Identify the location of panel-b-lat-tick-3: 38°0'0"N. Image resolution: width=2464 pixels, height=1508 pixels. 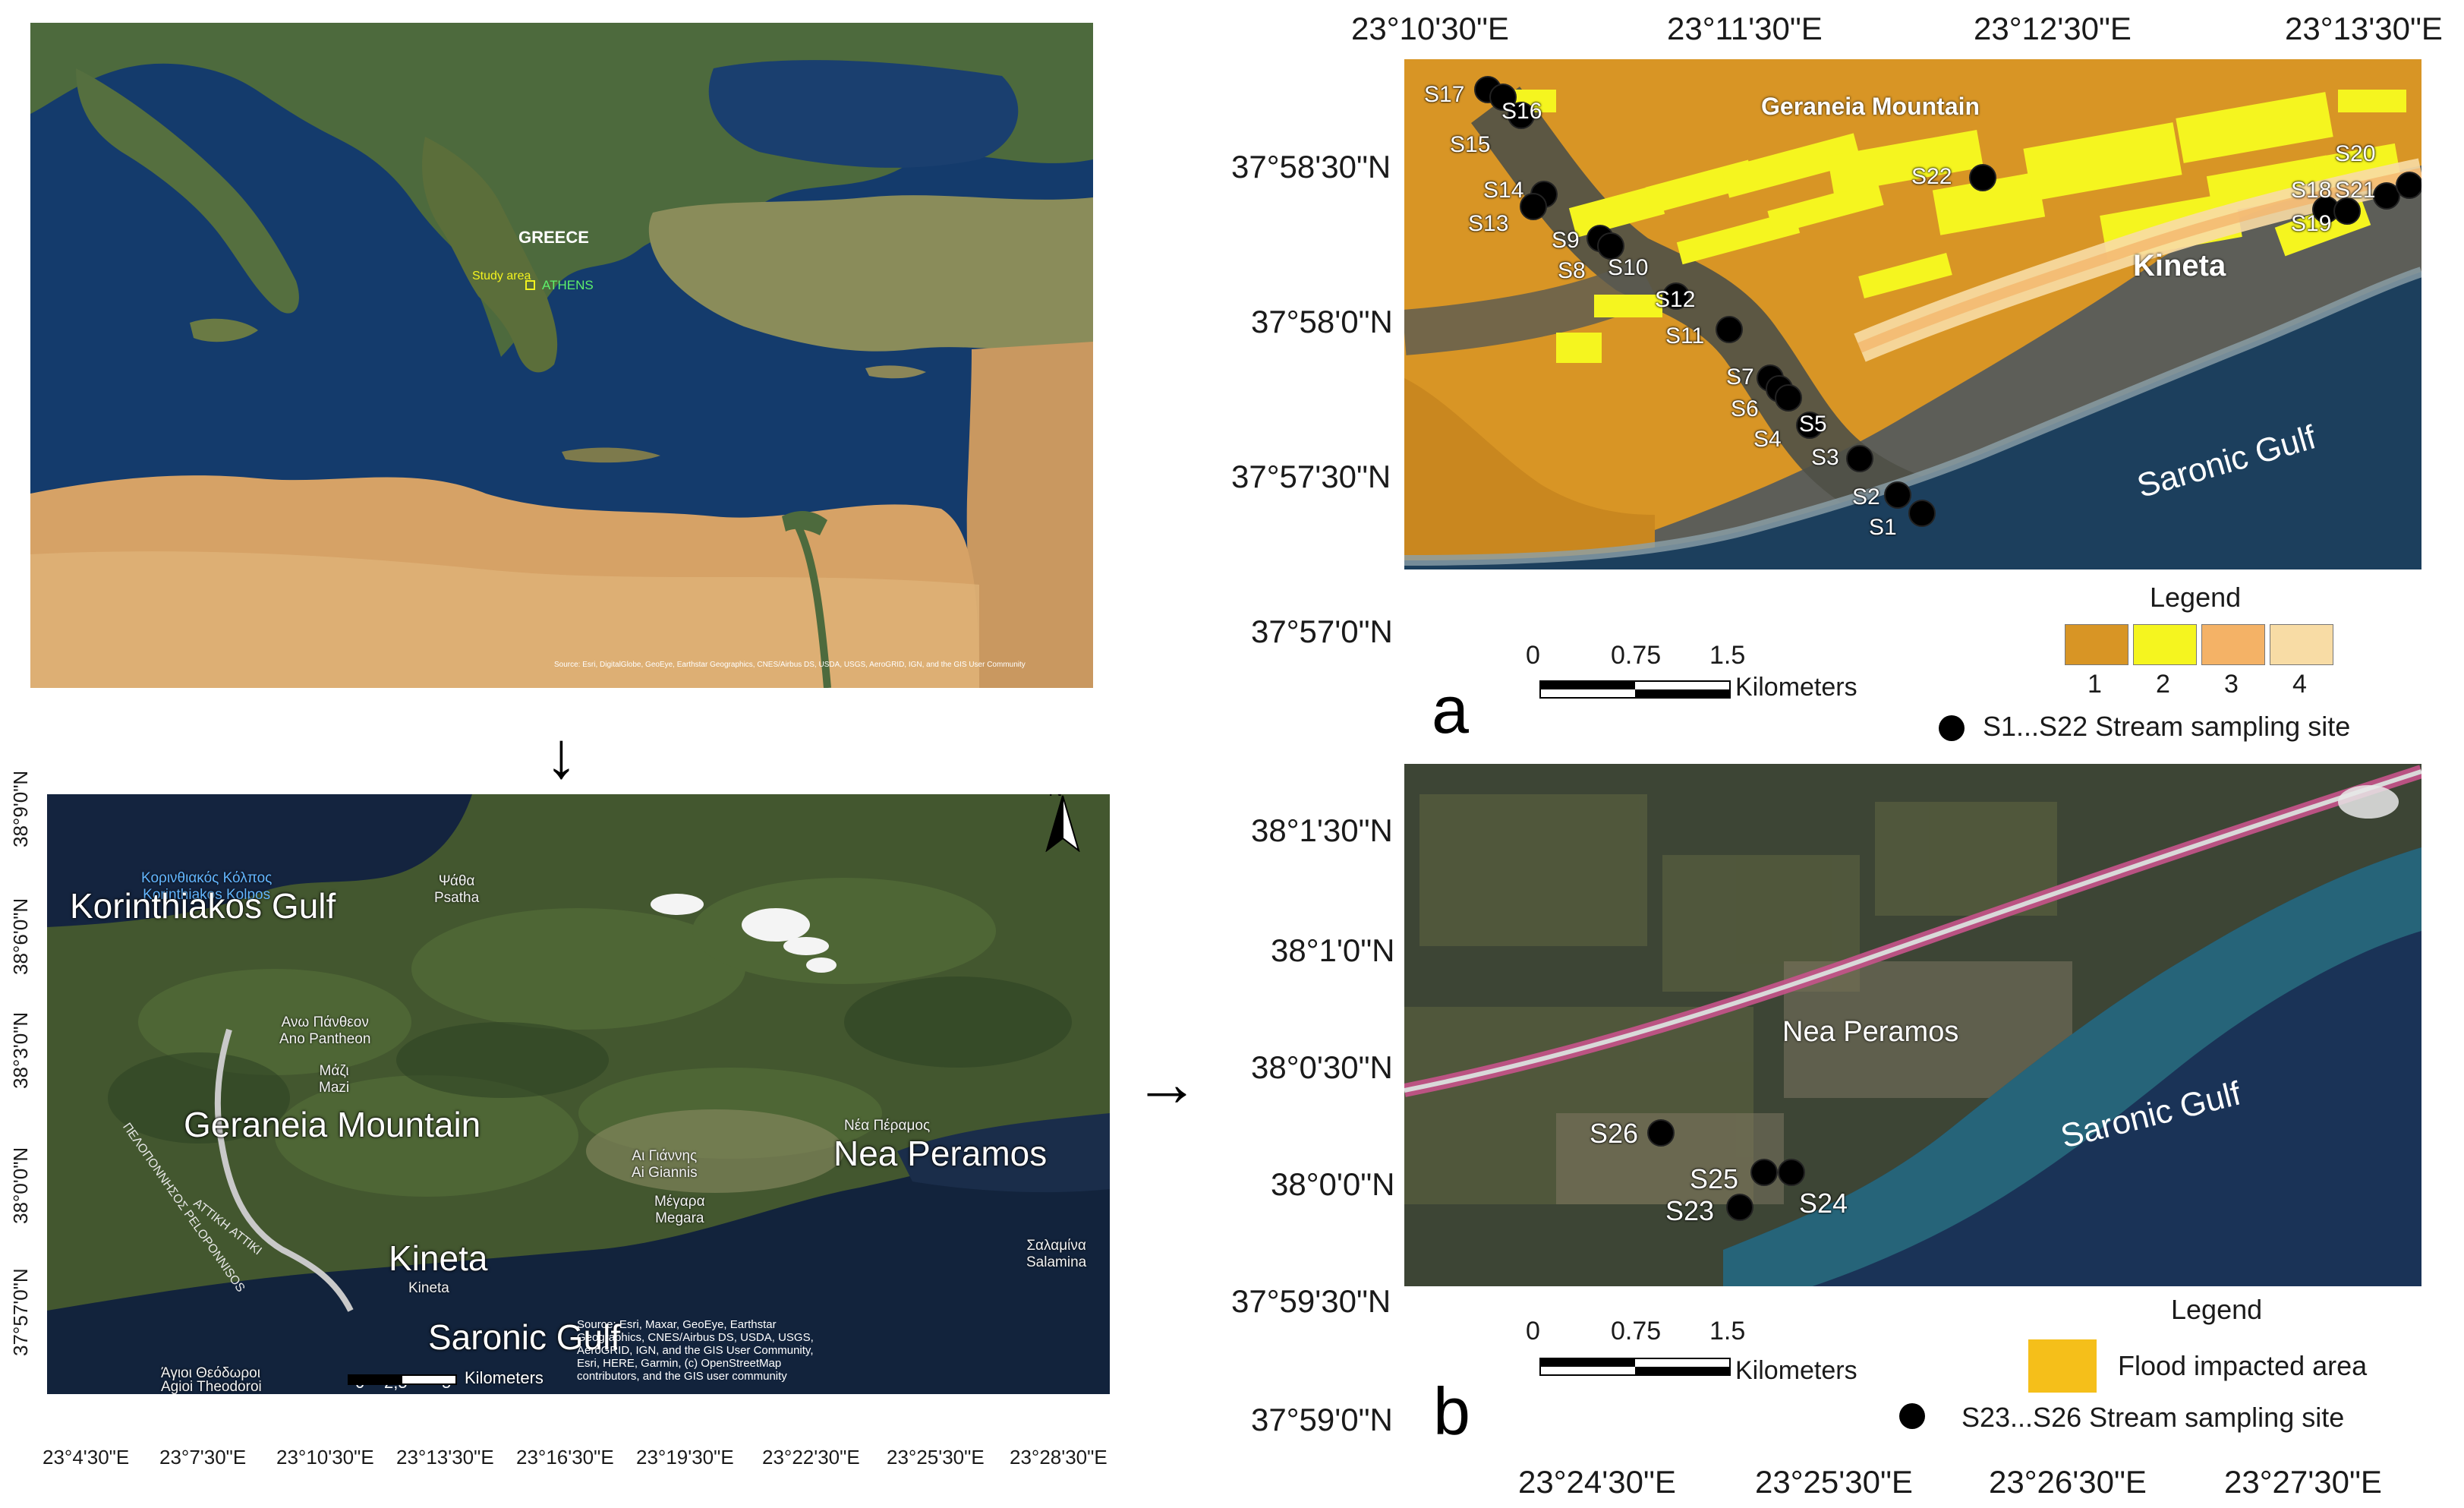
(1333, 1184).